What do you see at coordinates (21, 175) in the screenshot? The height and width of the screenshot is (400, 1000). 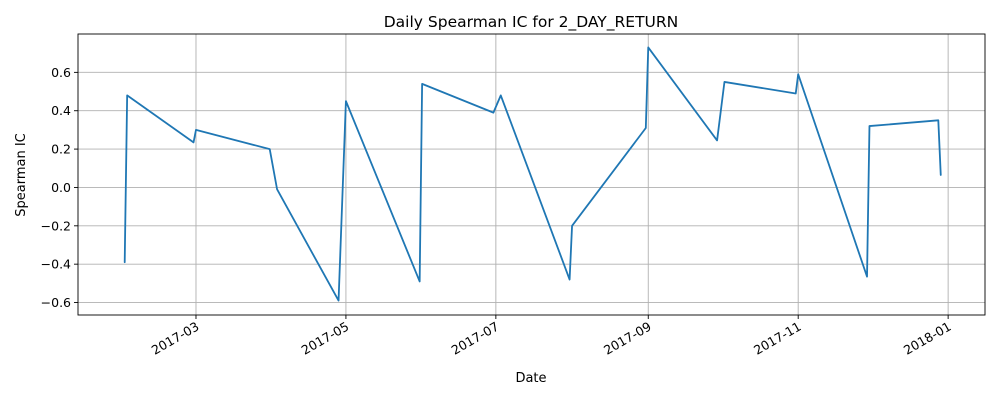 I see `y-axis-title: Spearman IC` at bounding box center [21, 175].